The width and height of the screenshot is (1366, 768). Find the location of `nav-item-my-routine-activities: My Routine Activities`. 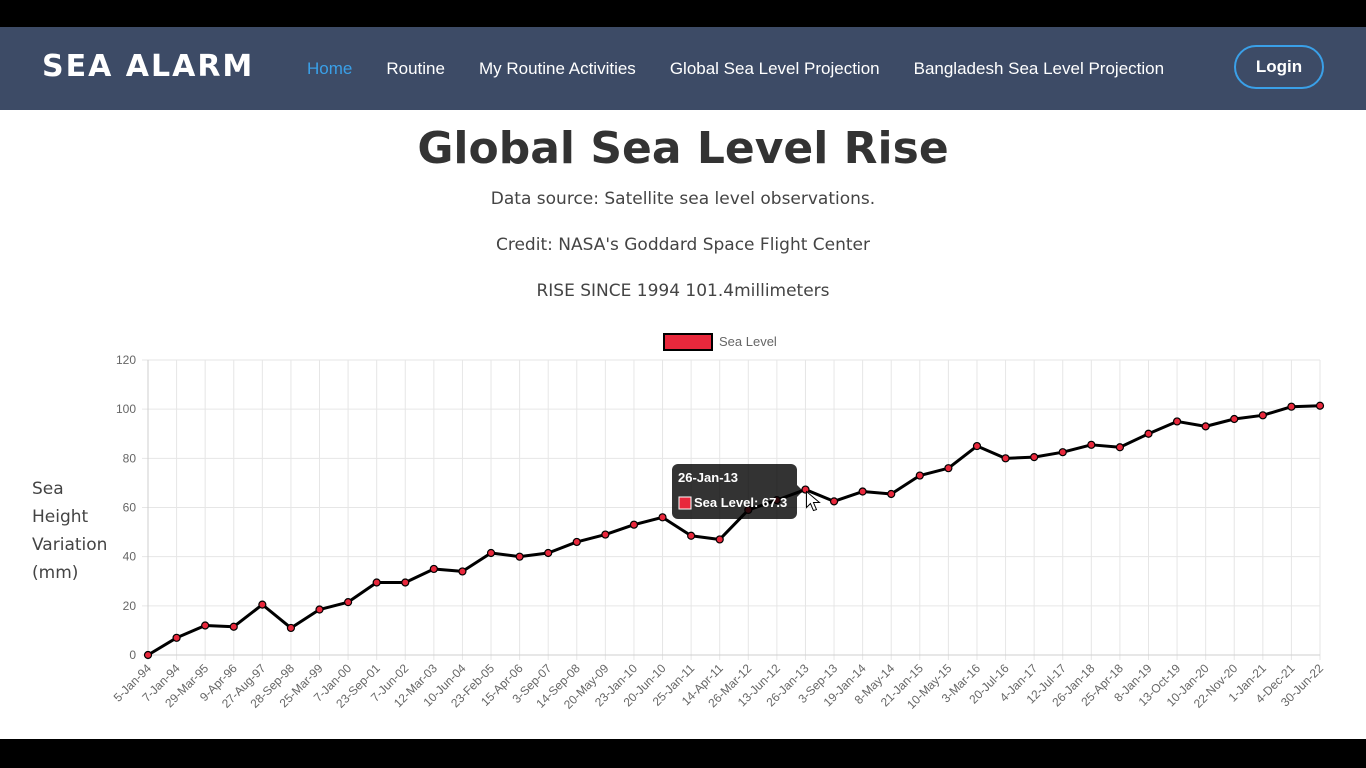

nav-item-my-routine-activities: My Routine Activities is located at coordinates (557, 68).